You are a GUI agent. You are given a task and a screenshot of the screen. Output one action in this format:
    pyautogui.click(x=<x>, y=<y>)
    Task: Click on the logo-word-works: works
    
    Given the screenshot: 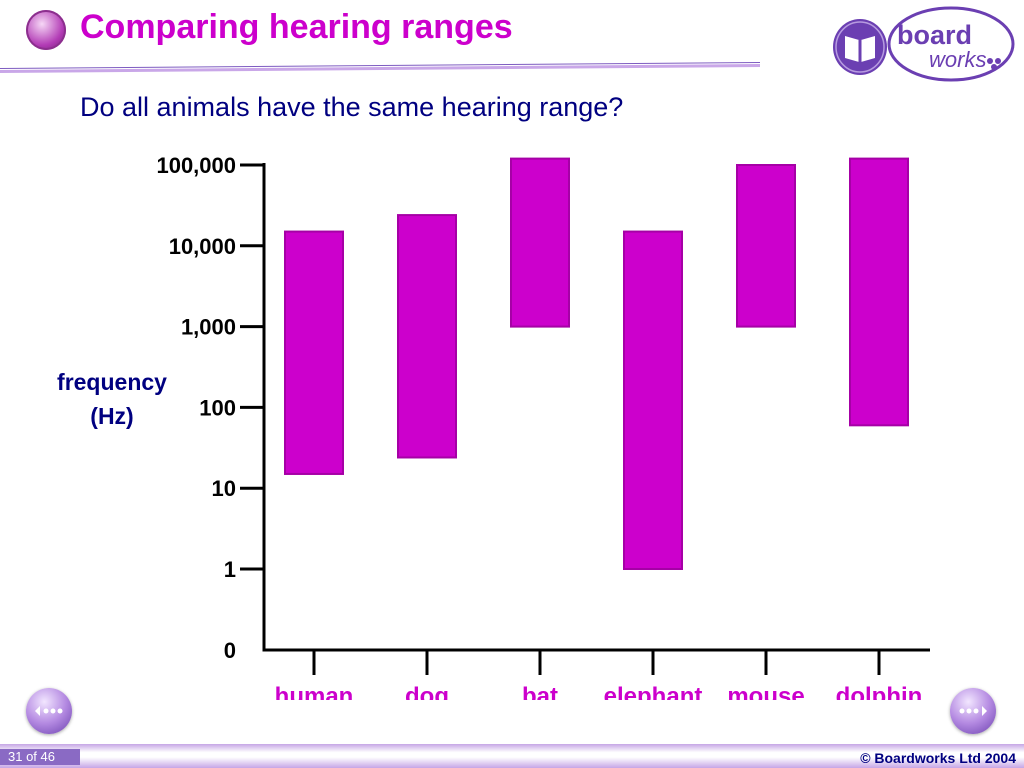 What is the action you would take?
    pyautogui.click(x=957, y=59)
    